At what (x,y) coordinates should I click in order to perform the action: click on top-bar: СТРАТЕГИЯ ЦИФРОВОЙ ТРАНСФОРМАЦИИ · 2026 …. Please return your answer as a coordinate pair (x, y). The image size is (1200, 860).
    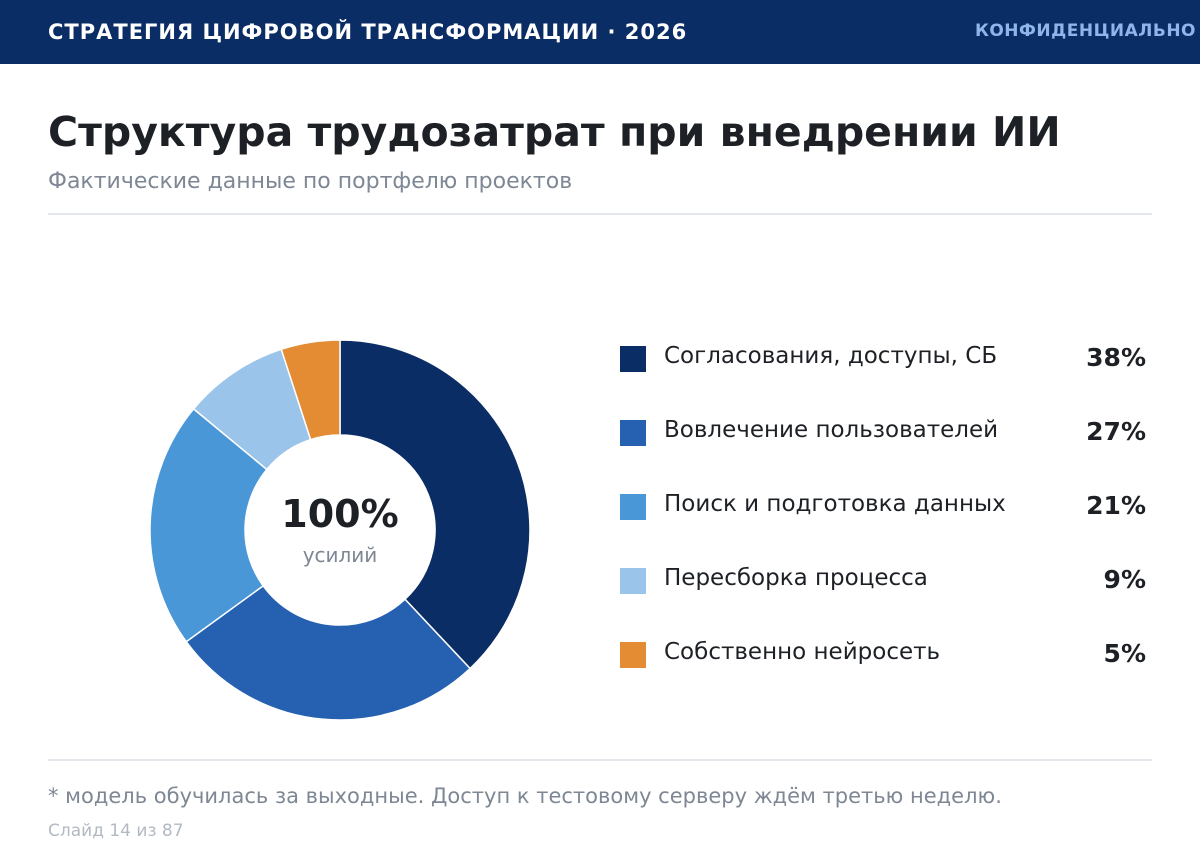
    Looking at the image, I should click on (600, 32).